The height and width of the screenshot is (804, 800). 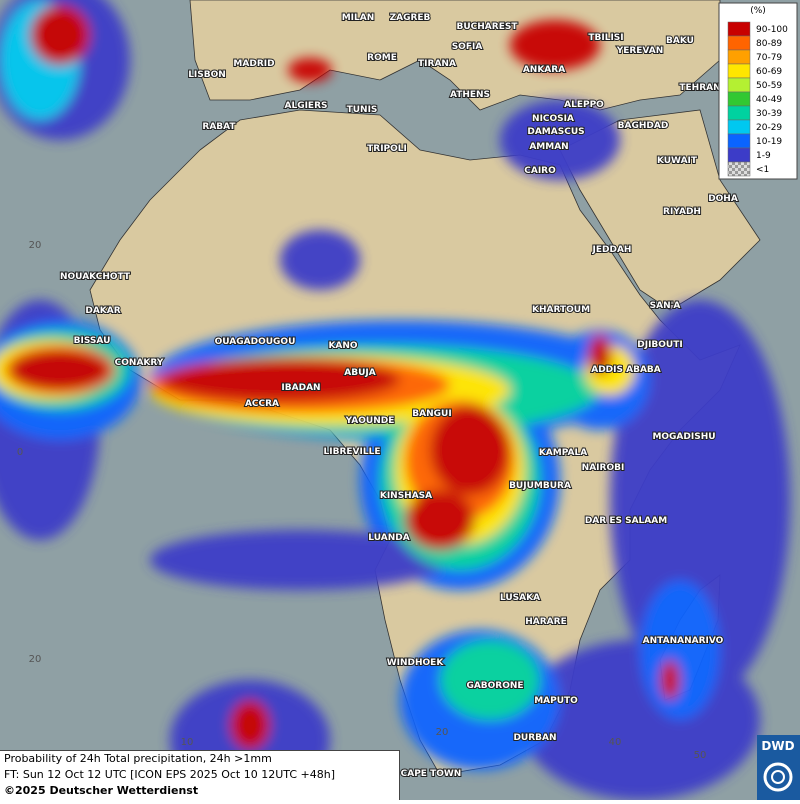 What do you see at coordinates (388, 538) in the screenshot?
I see `city-label: LUANDA` at bounding box center [388, 538].